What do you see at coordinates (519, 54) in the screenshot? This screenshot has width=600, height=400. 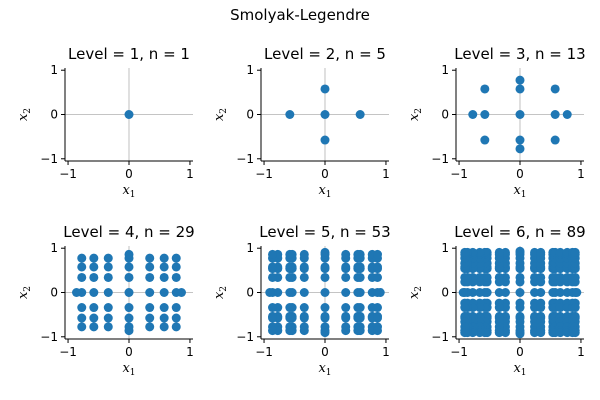 I see `panel-title: Level = 3, n = 13` at bounding box center [519, 54].